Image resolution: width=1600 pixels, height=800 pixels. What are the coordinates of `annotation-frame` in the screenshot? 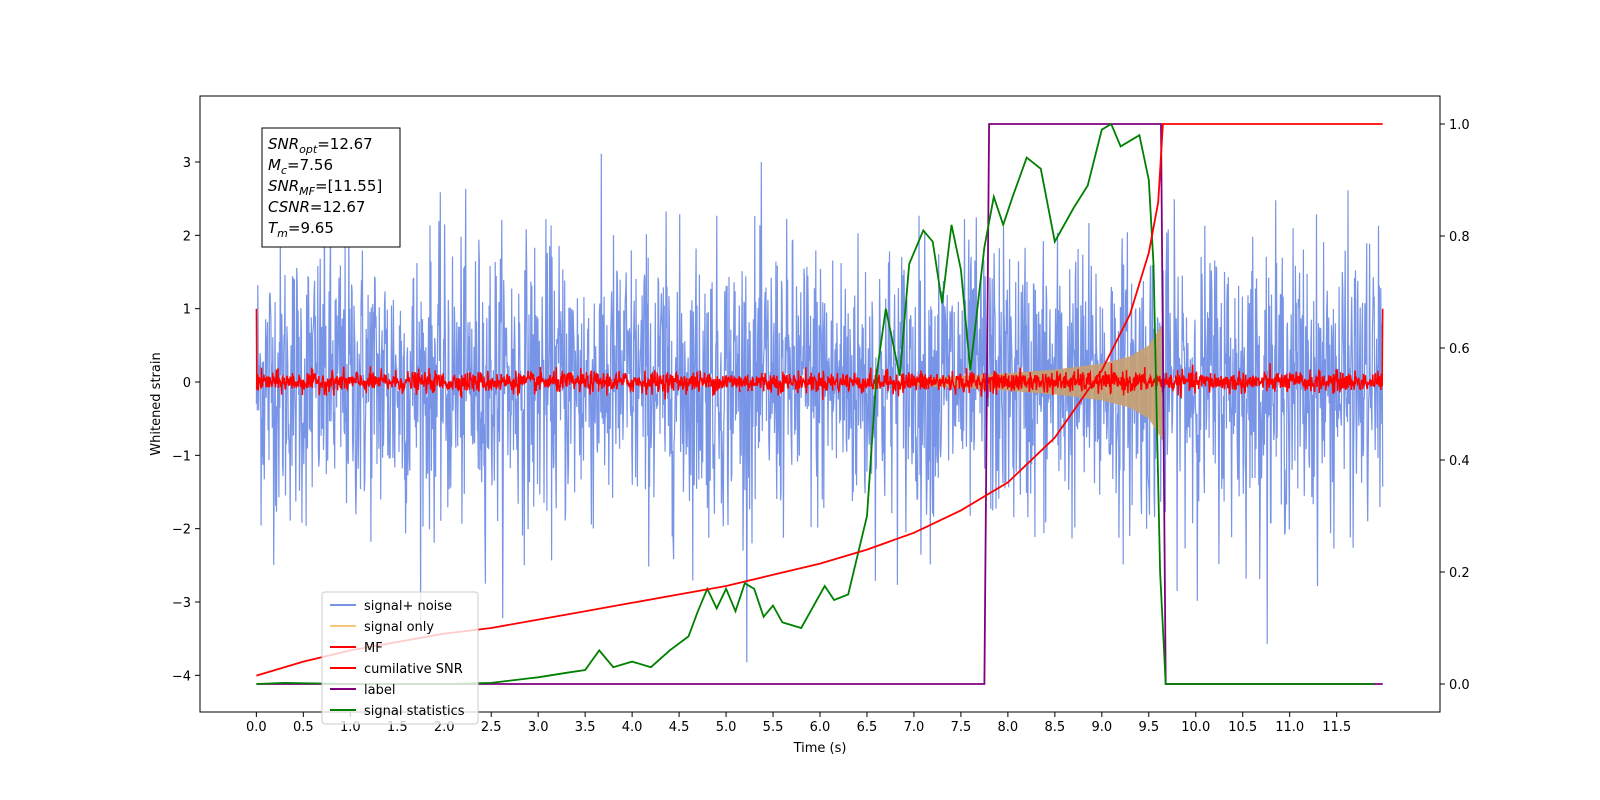 It's located at (331, 187).